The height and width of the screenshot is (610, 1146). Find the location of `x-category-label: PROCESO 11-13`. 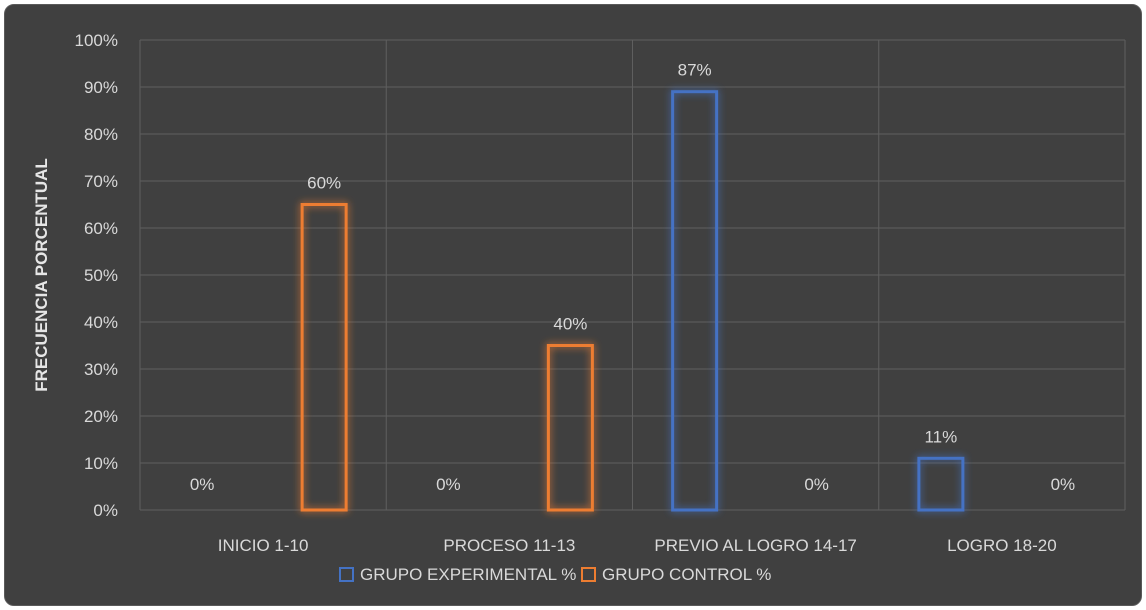

x-category-label: PROCESO 11-13 is located at coordinates (509, 545).